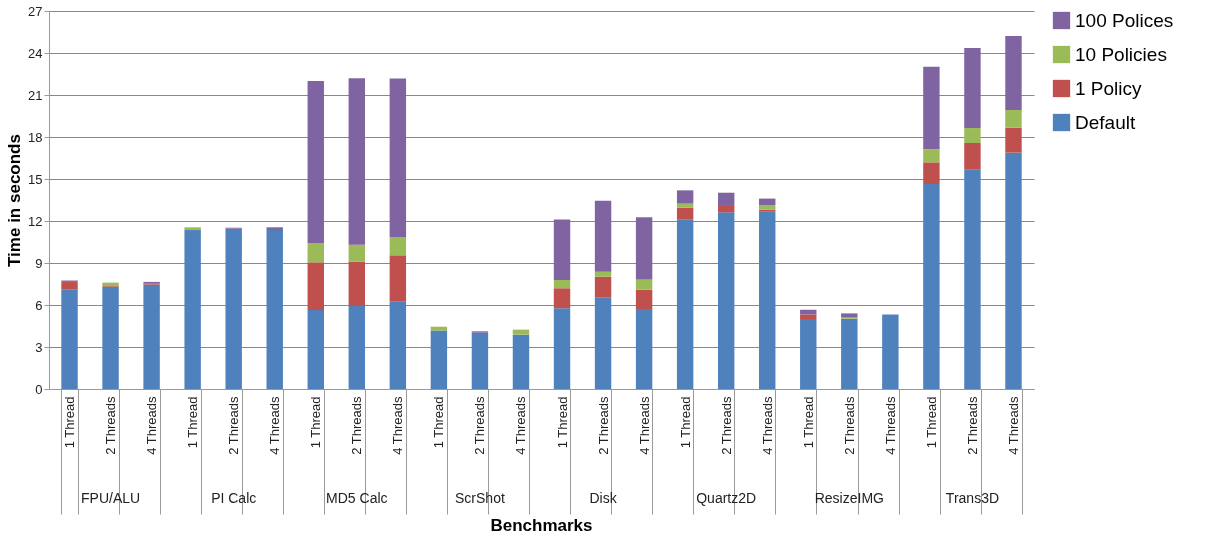 This screenshot has width=1220, height=540. I want to click on y-tick-label: 3, so click(39, 347).